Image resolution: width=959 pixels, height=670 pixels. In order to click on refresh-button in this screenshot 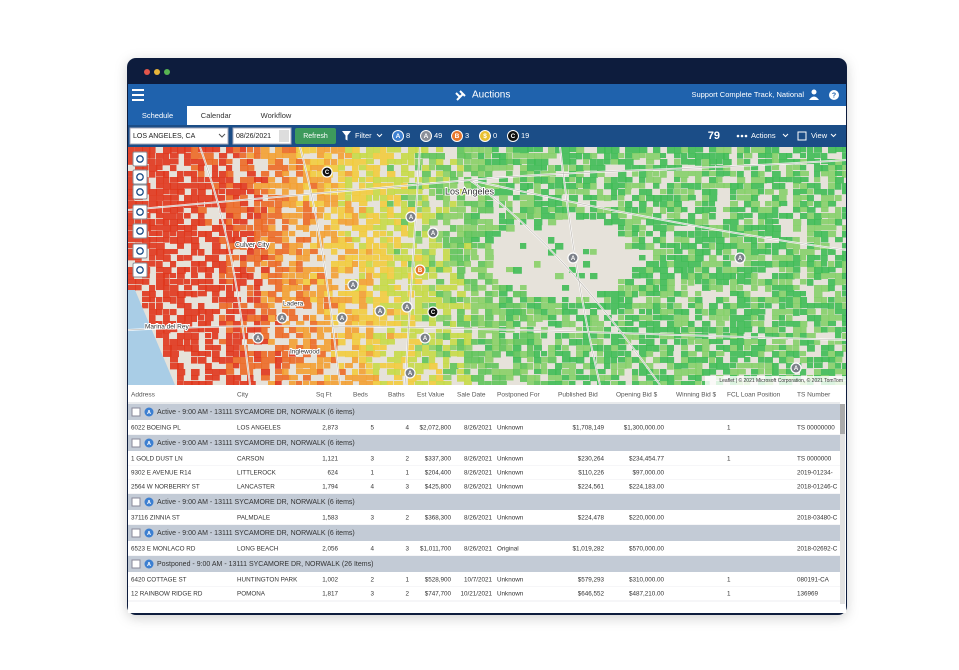, I will do `click(315, 136)`.